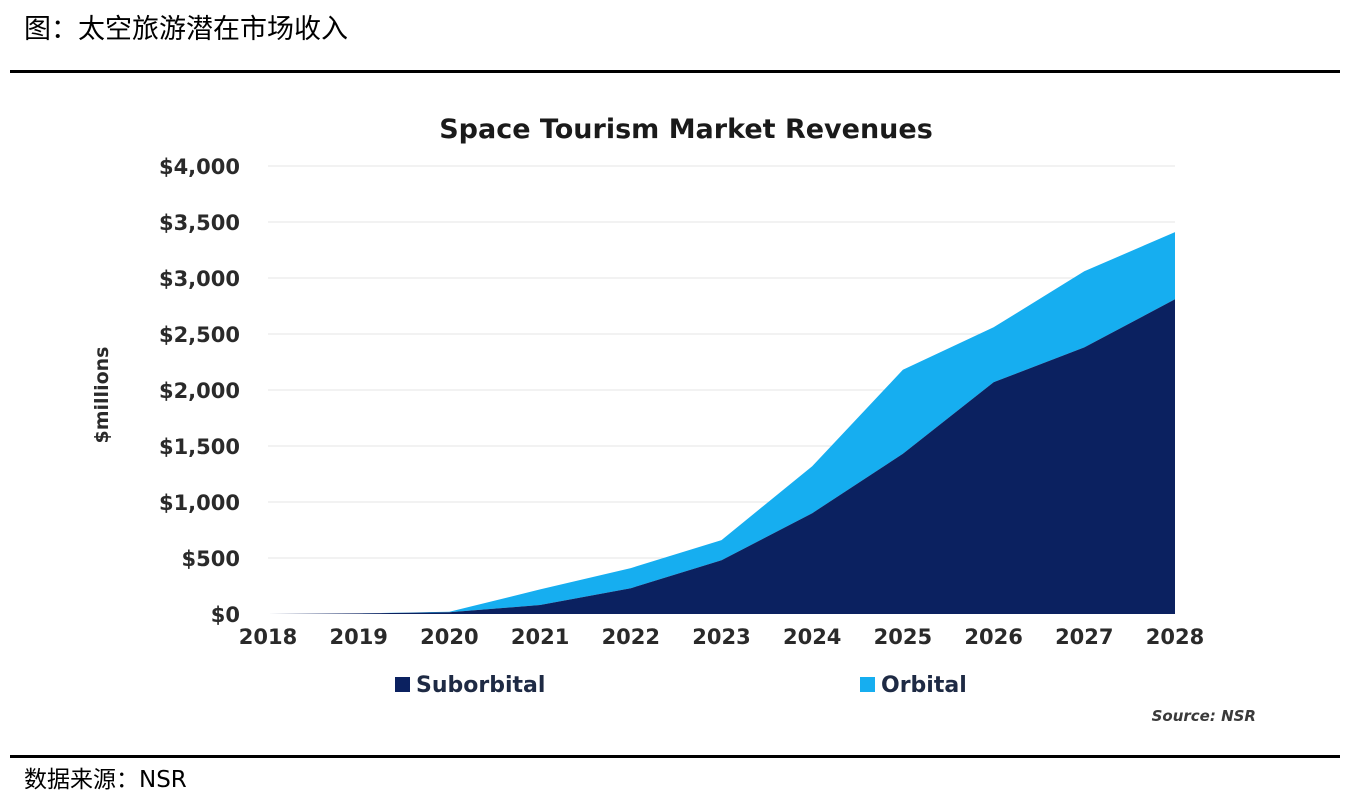  I want to click on x-tick-label: 2026, so click(993, 637).